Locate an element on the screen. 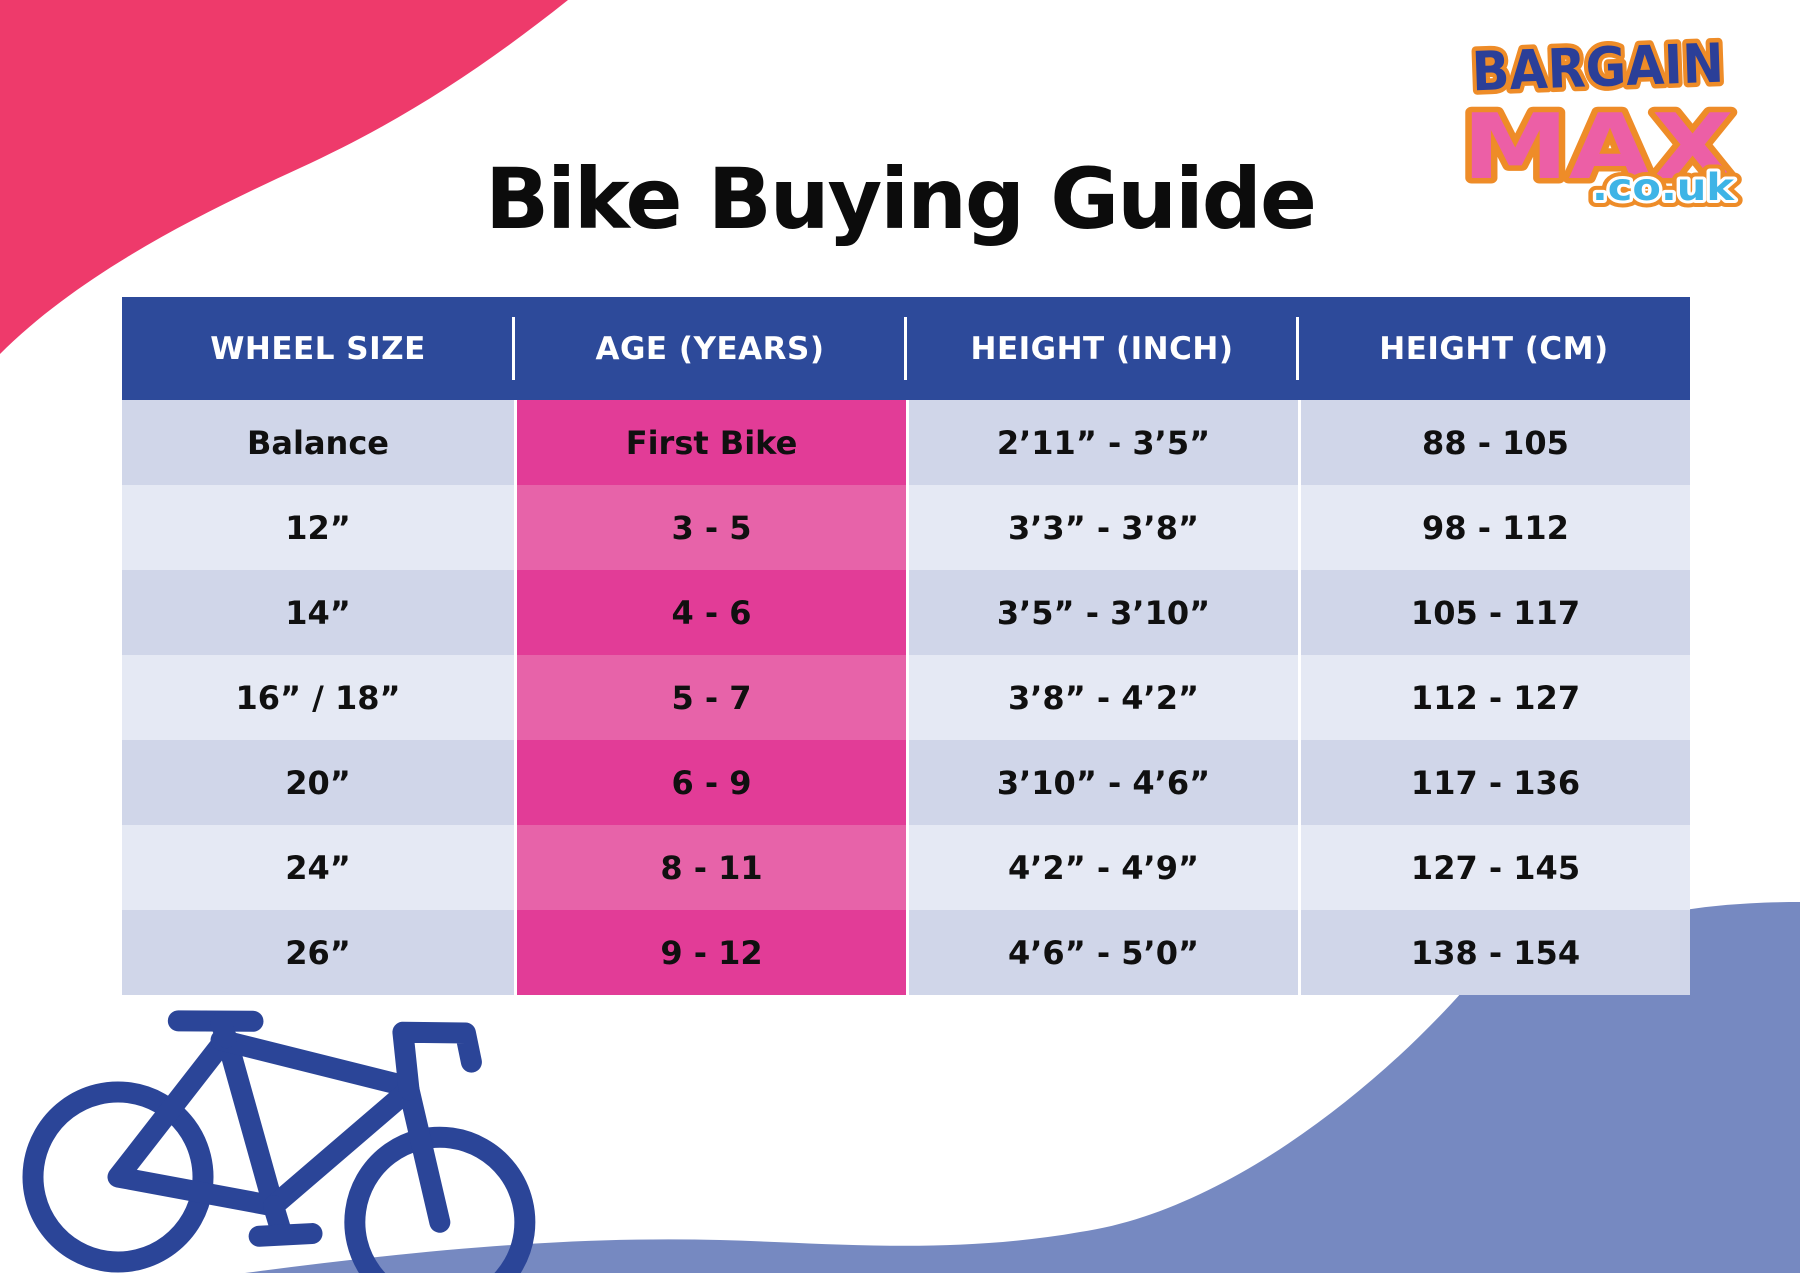 The image size is (1800, 1273). logo-word-couk: .co.uk is located at coordinates (1664, 187).